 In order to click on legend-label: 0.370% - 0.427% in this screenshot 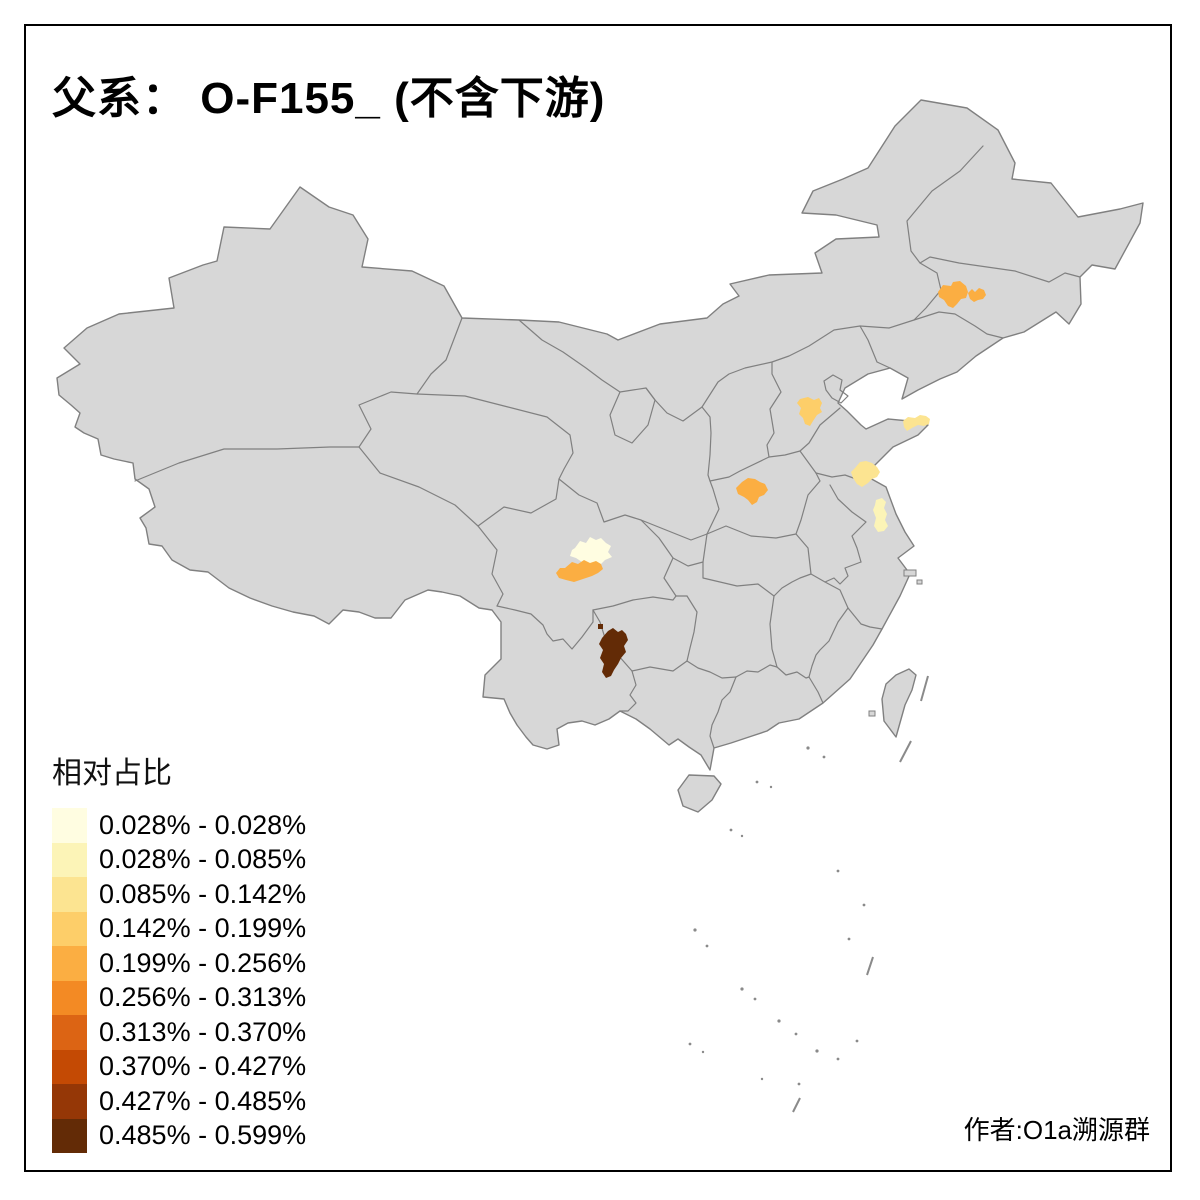, I will do `click(203, 1066)`.